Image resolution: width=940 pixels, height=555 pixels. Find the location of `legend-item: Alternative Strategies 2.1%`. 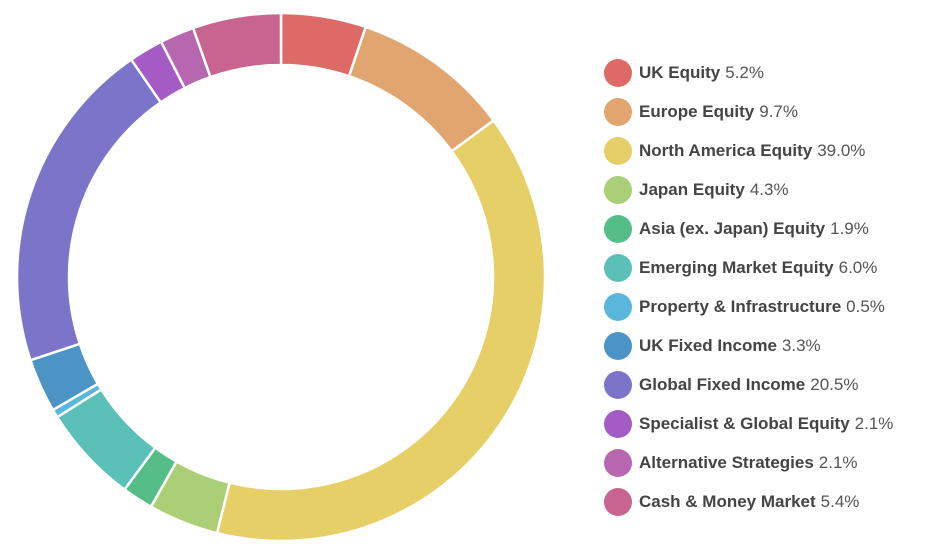

legend-item: Alternative Strategies 2.1% is located at coordinates (769, 462).